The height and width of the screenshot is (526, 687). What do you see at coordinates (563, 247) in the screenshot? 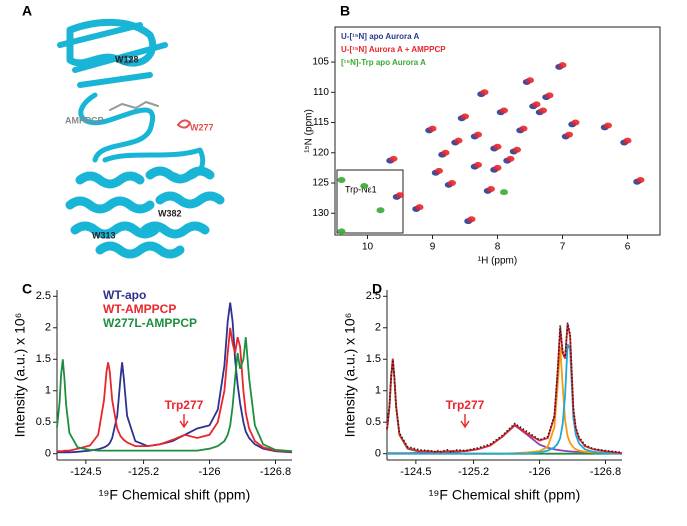
I see `x-tick-label: 7` at bounding box center [563, 247].